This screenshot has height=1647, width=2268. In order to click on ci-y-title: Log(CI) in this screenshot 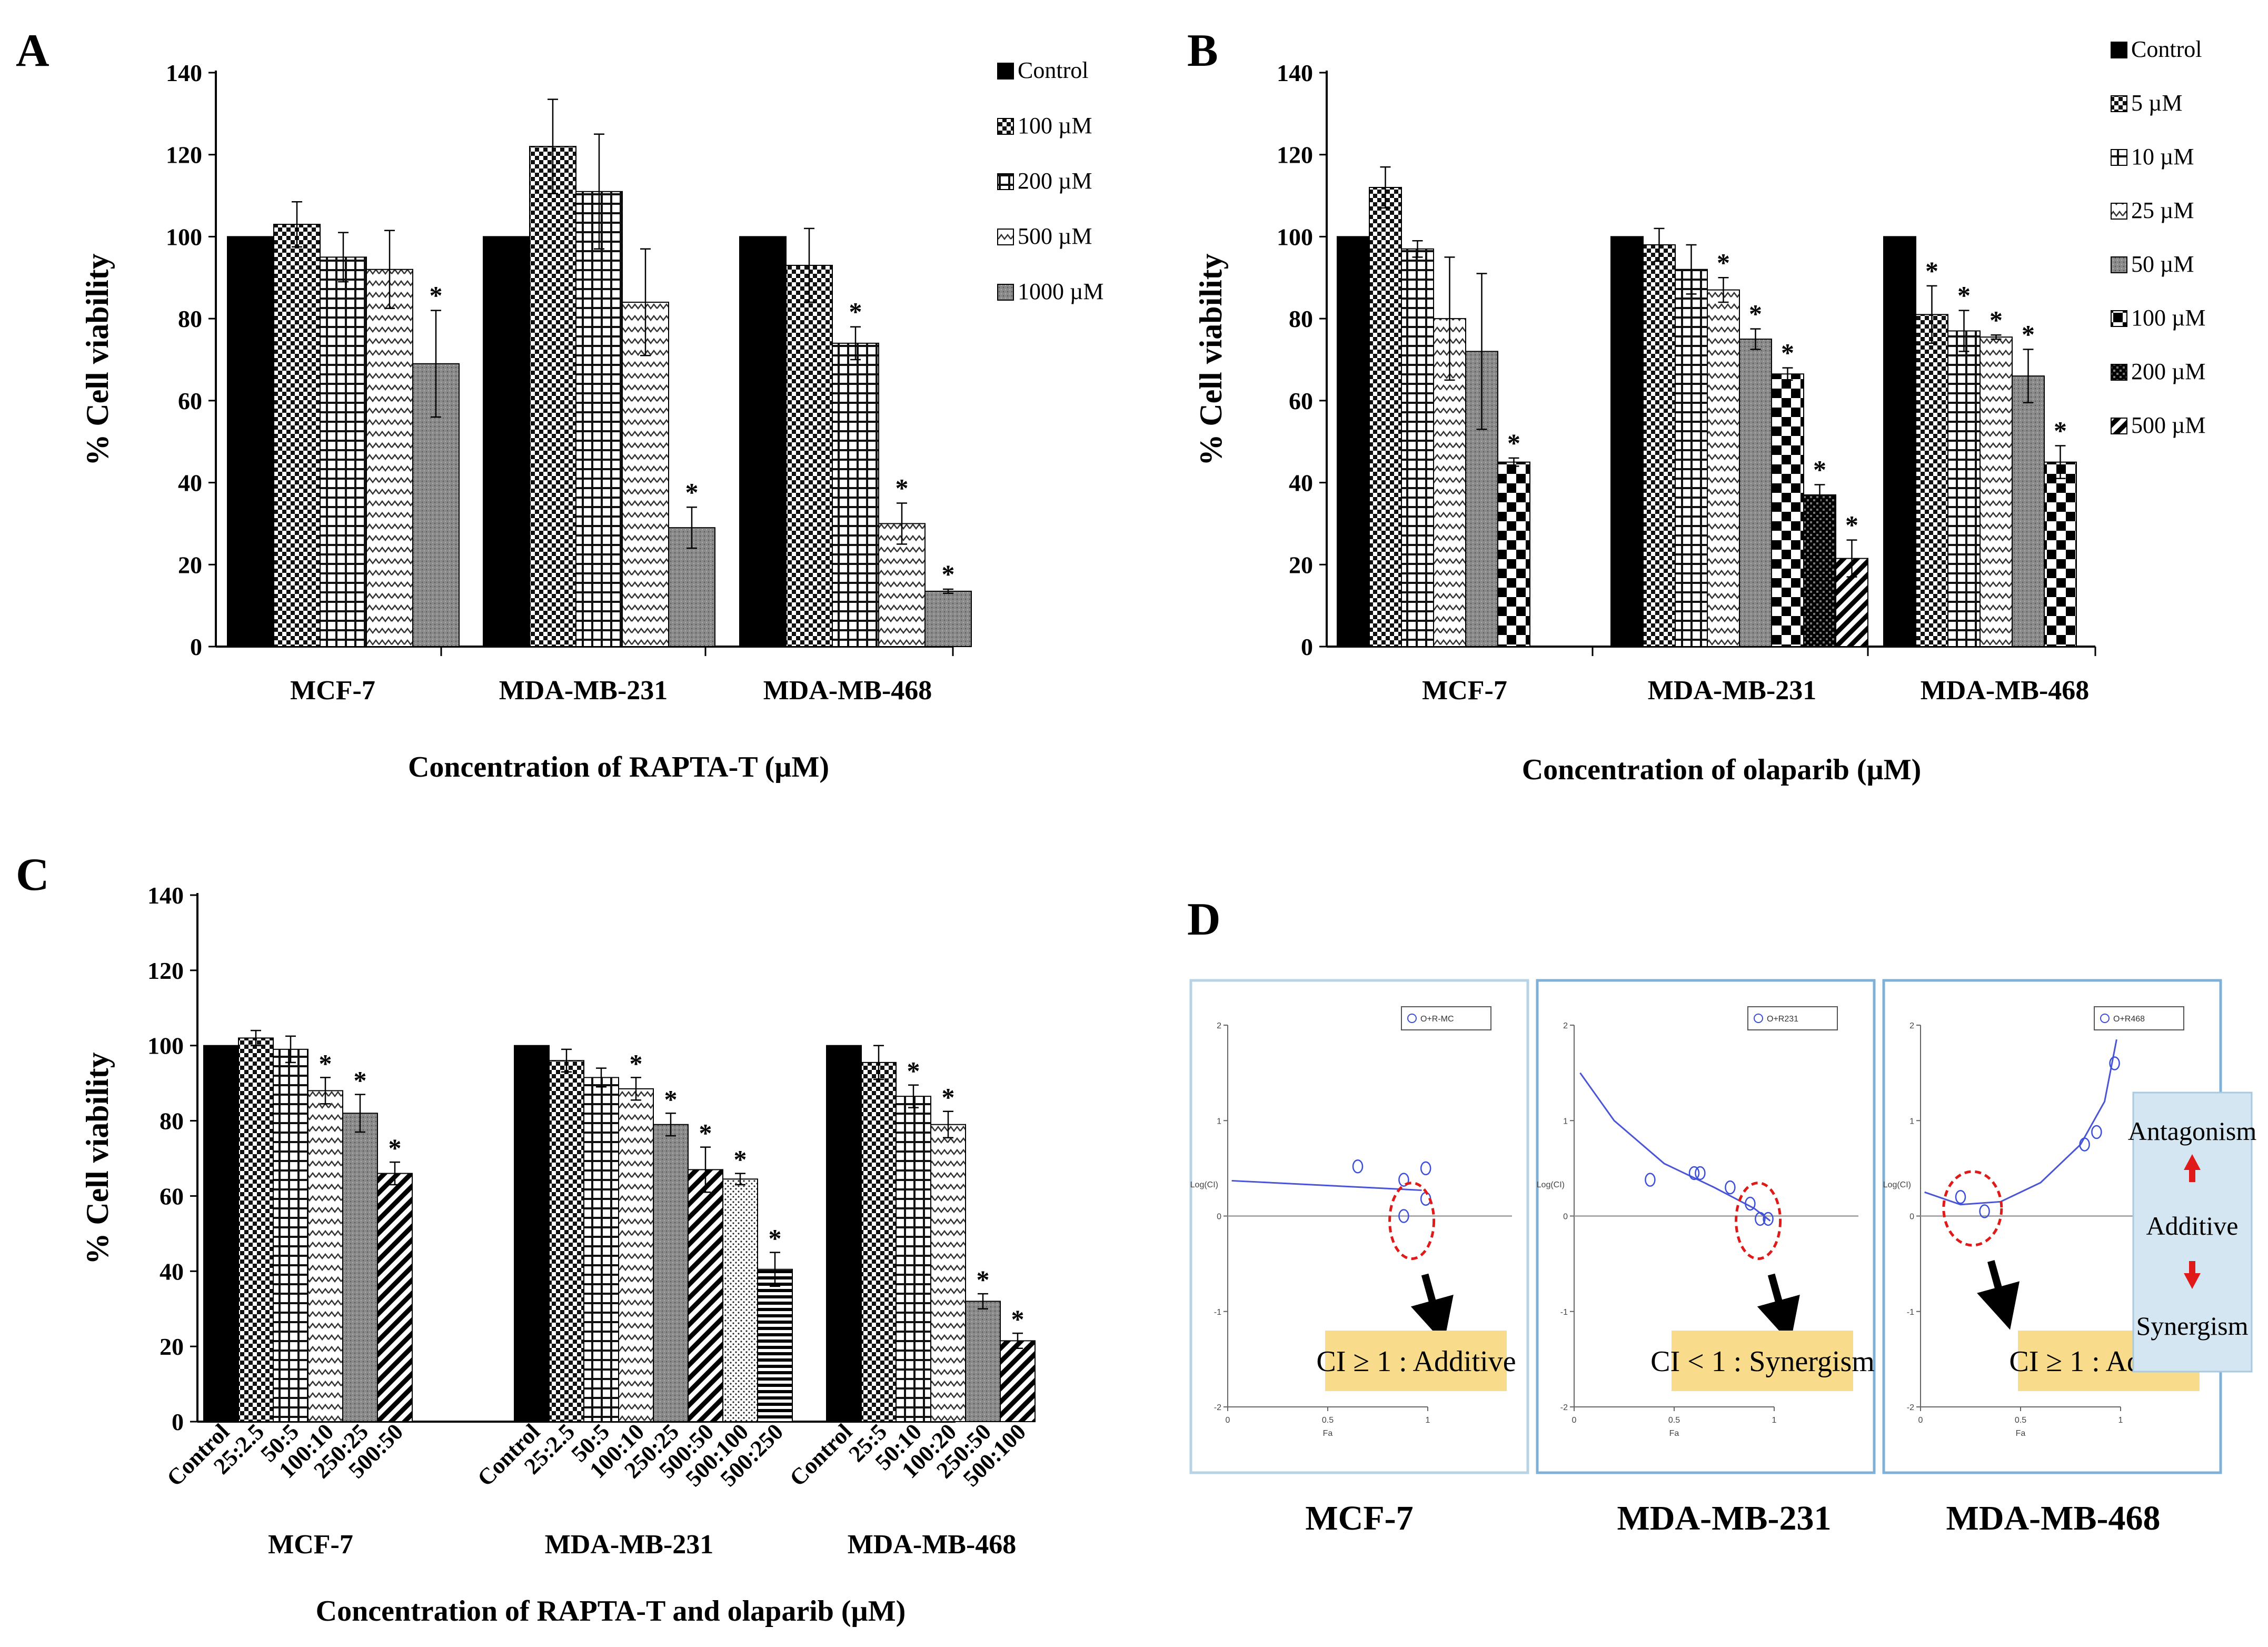, I will do `click(1204, 1184)`.